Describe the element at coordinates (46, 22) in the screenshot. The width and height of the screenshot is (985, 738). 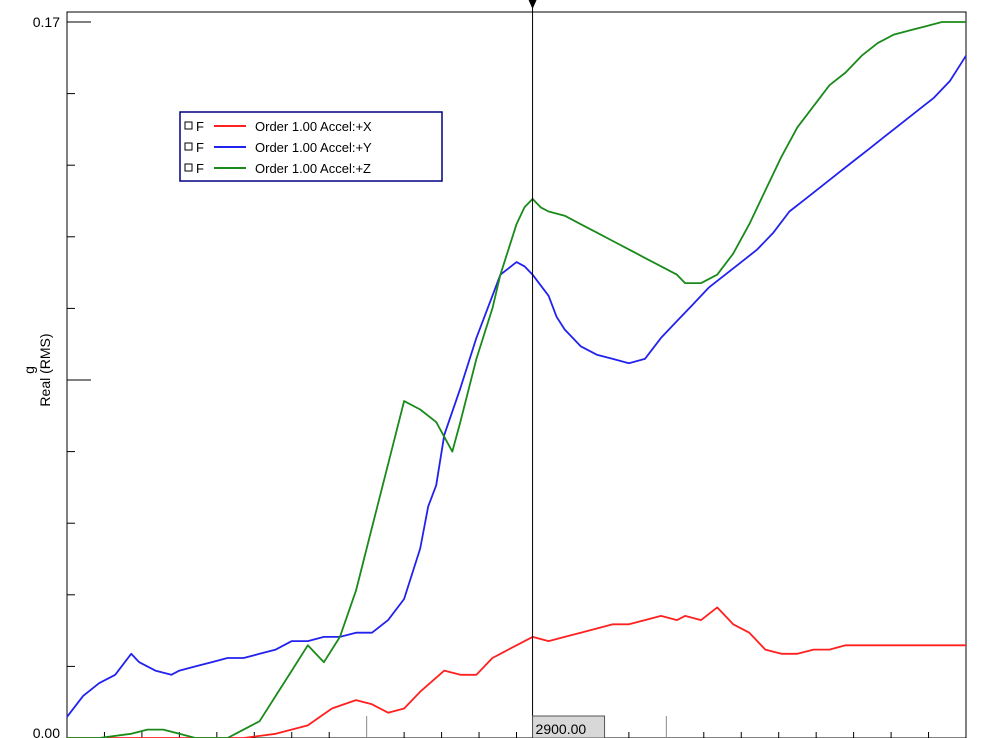
I see `y-tick-label-top: 0.17` at that location.